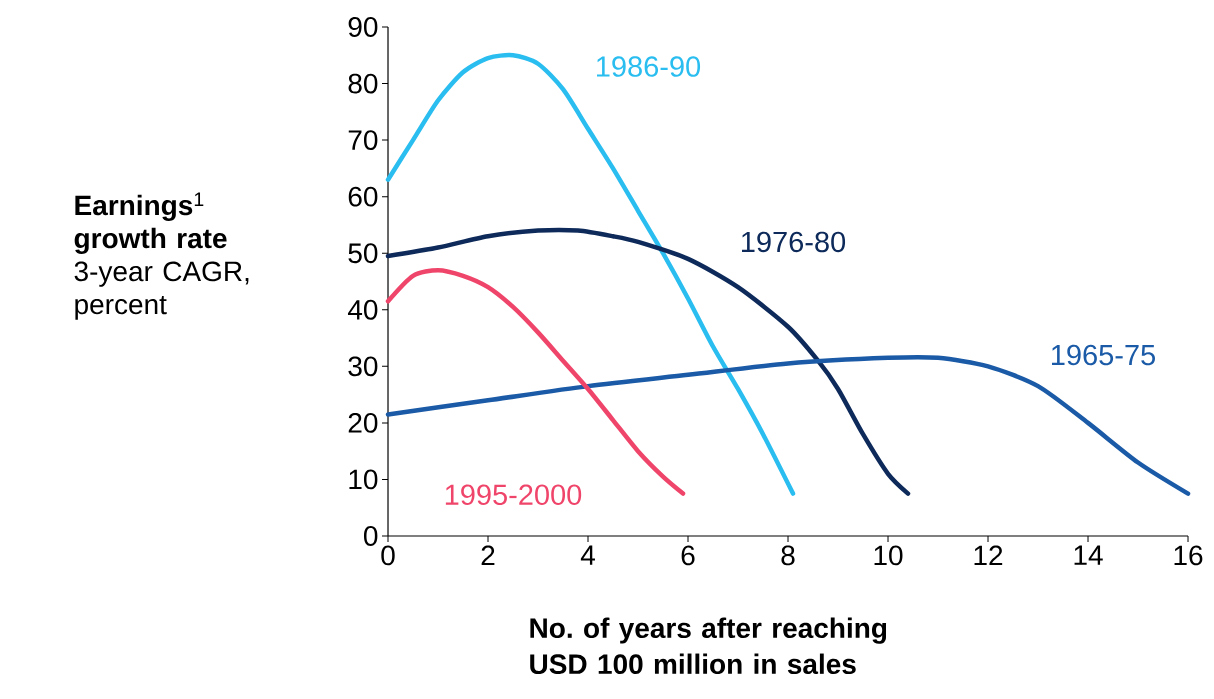 Image resolution: width=1214 pixels, height=699 pixels. Describe the element at coordinates (587, 555) in the screenshot. I see `x-tick-label: 4` at that location.